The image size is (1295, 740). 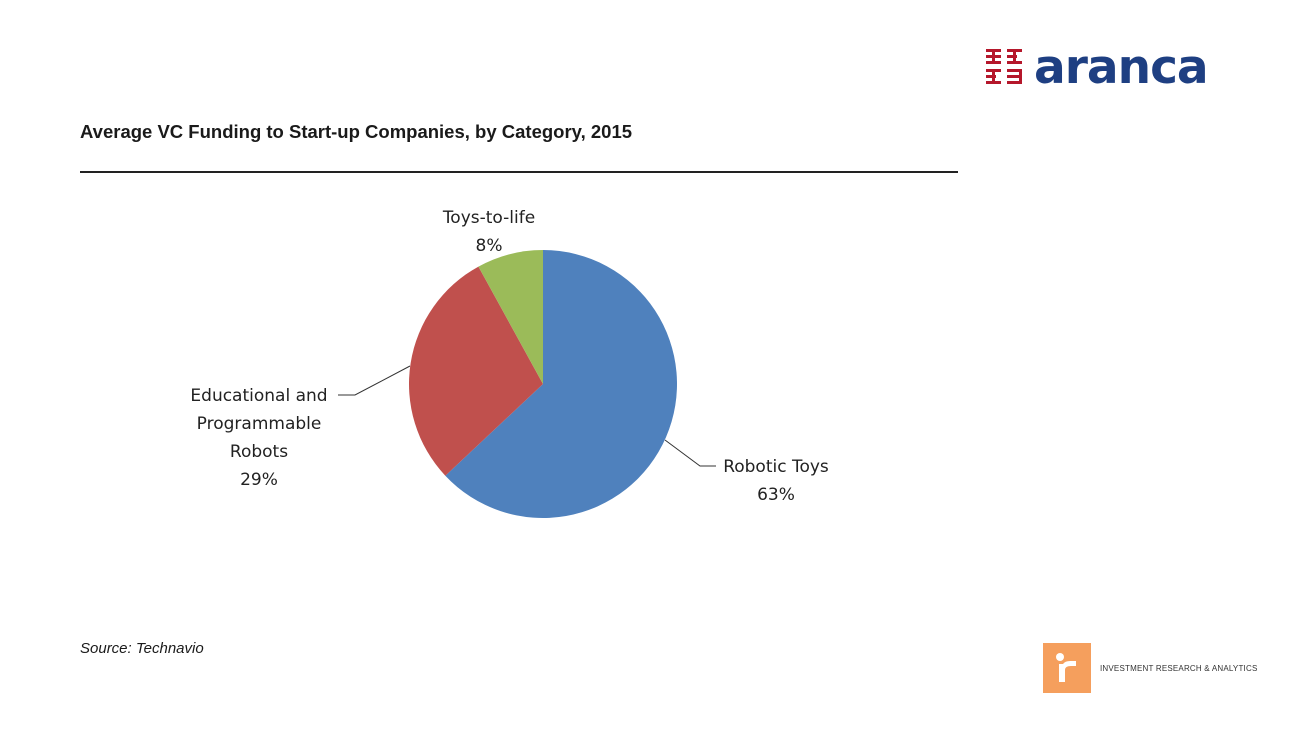 What do you see at coordinates (258, 396) in the screenshot?
I see `slice-category-label: Educational and` at bounding box center [258, 396].